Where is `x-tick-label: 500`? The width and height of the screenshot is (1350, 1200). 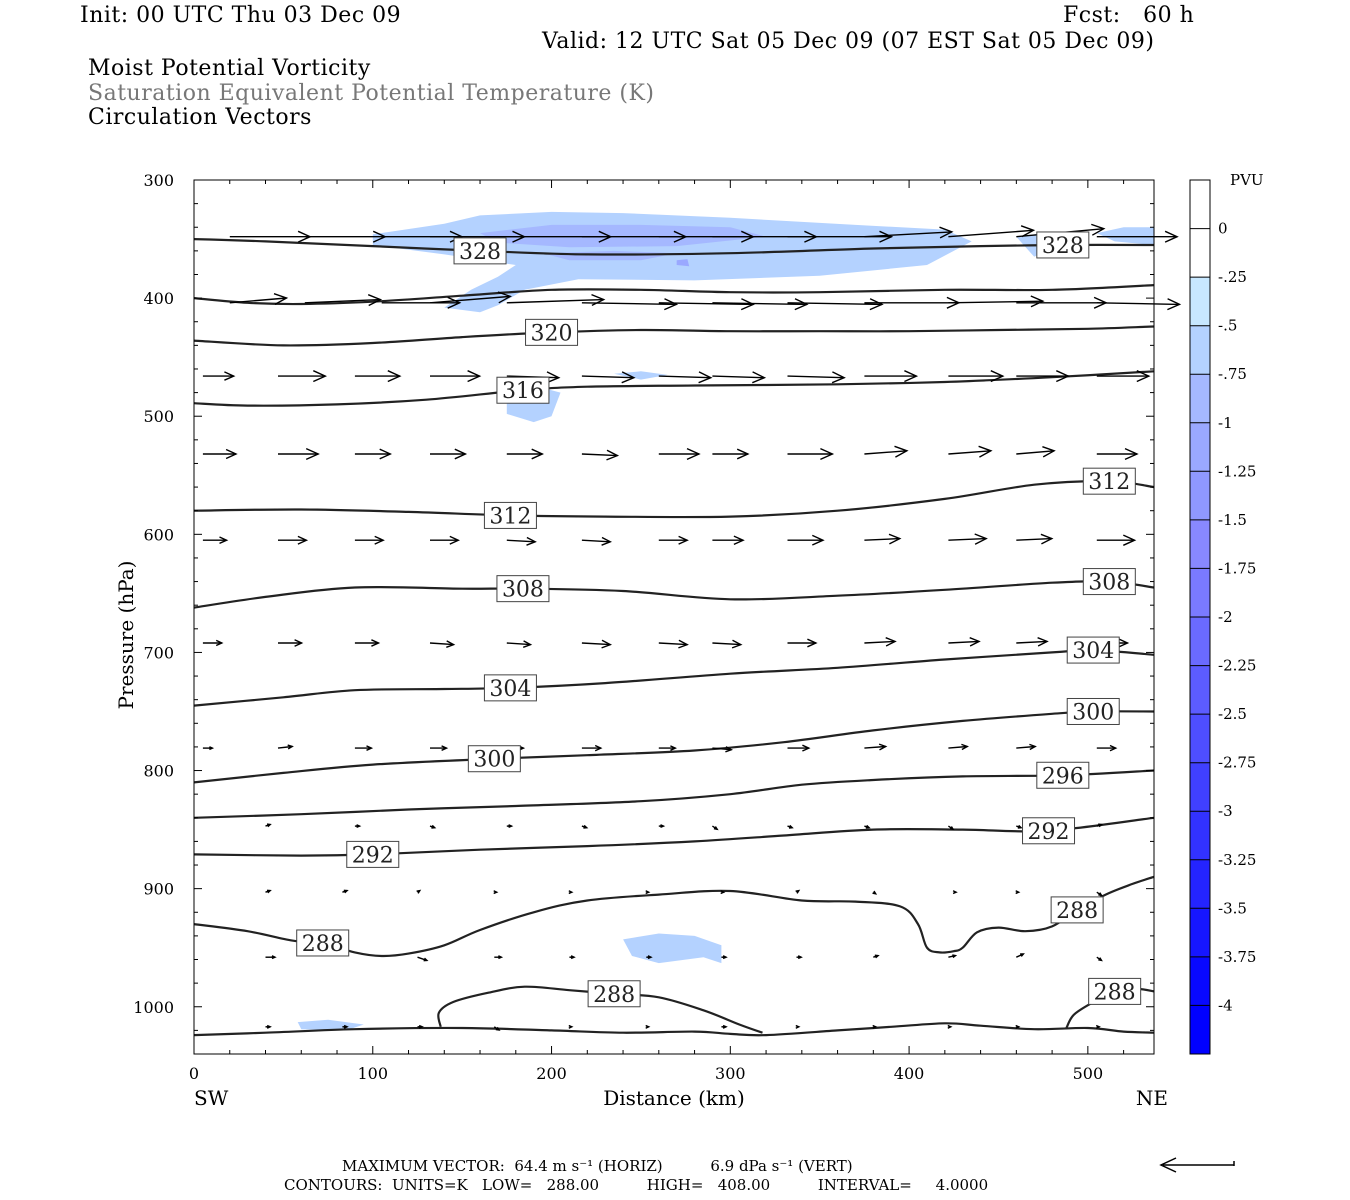
x-tick-label: 500 is located at coordinates (1088, 1073).